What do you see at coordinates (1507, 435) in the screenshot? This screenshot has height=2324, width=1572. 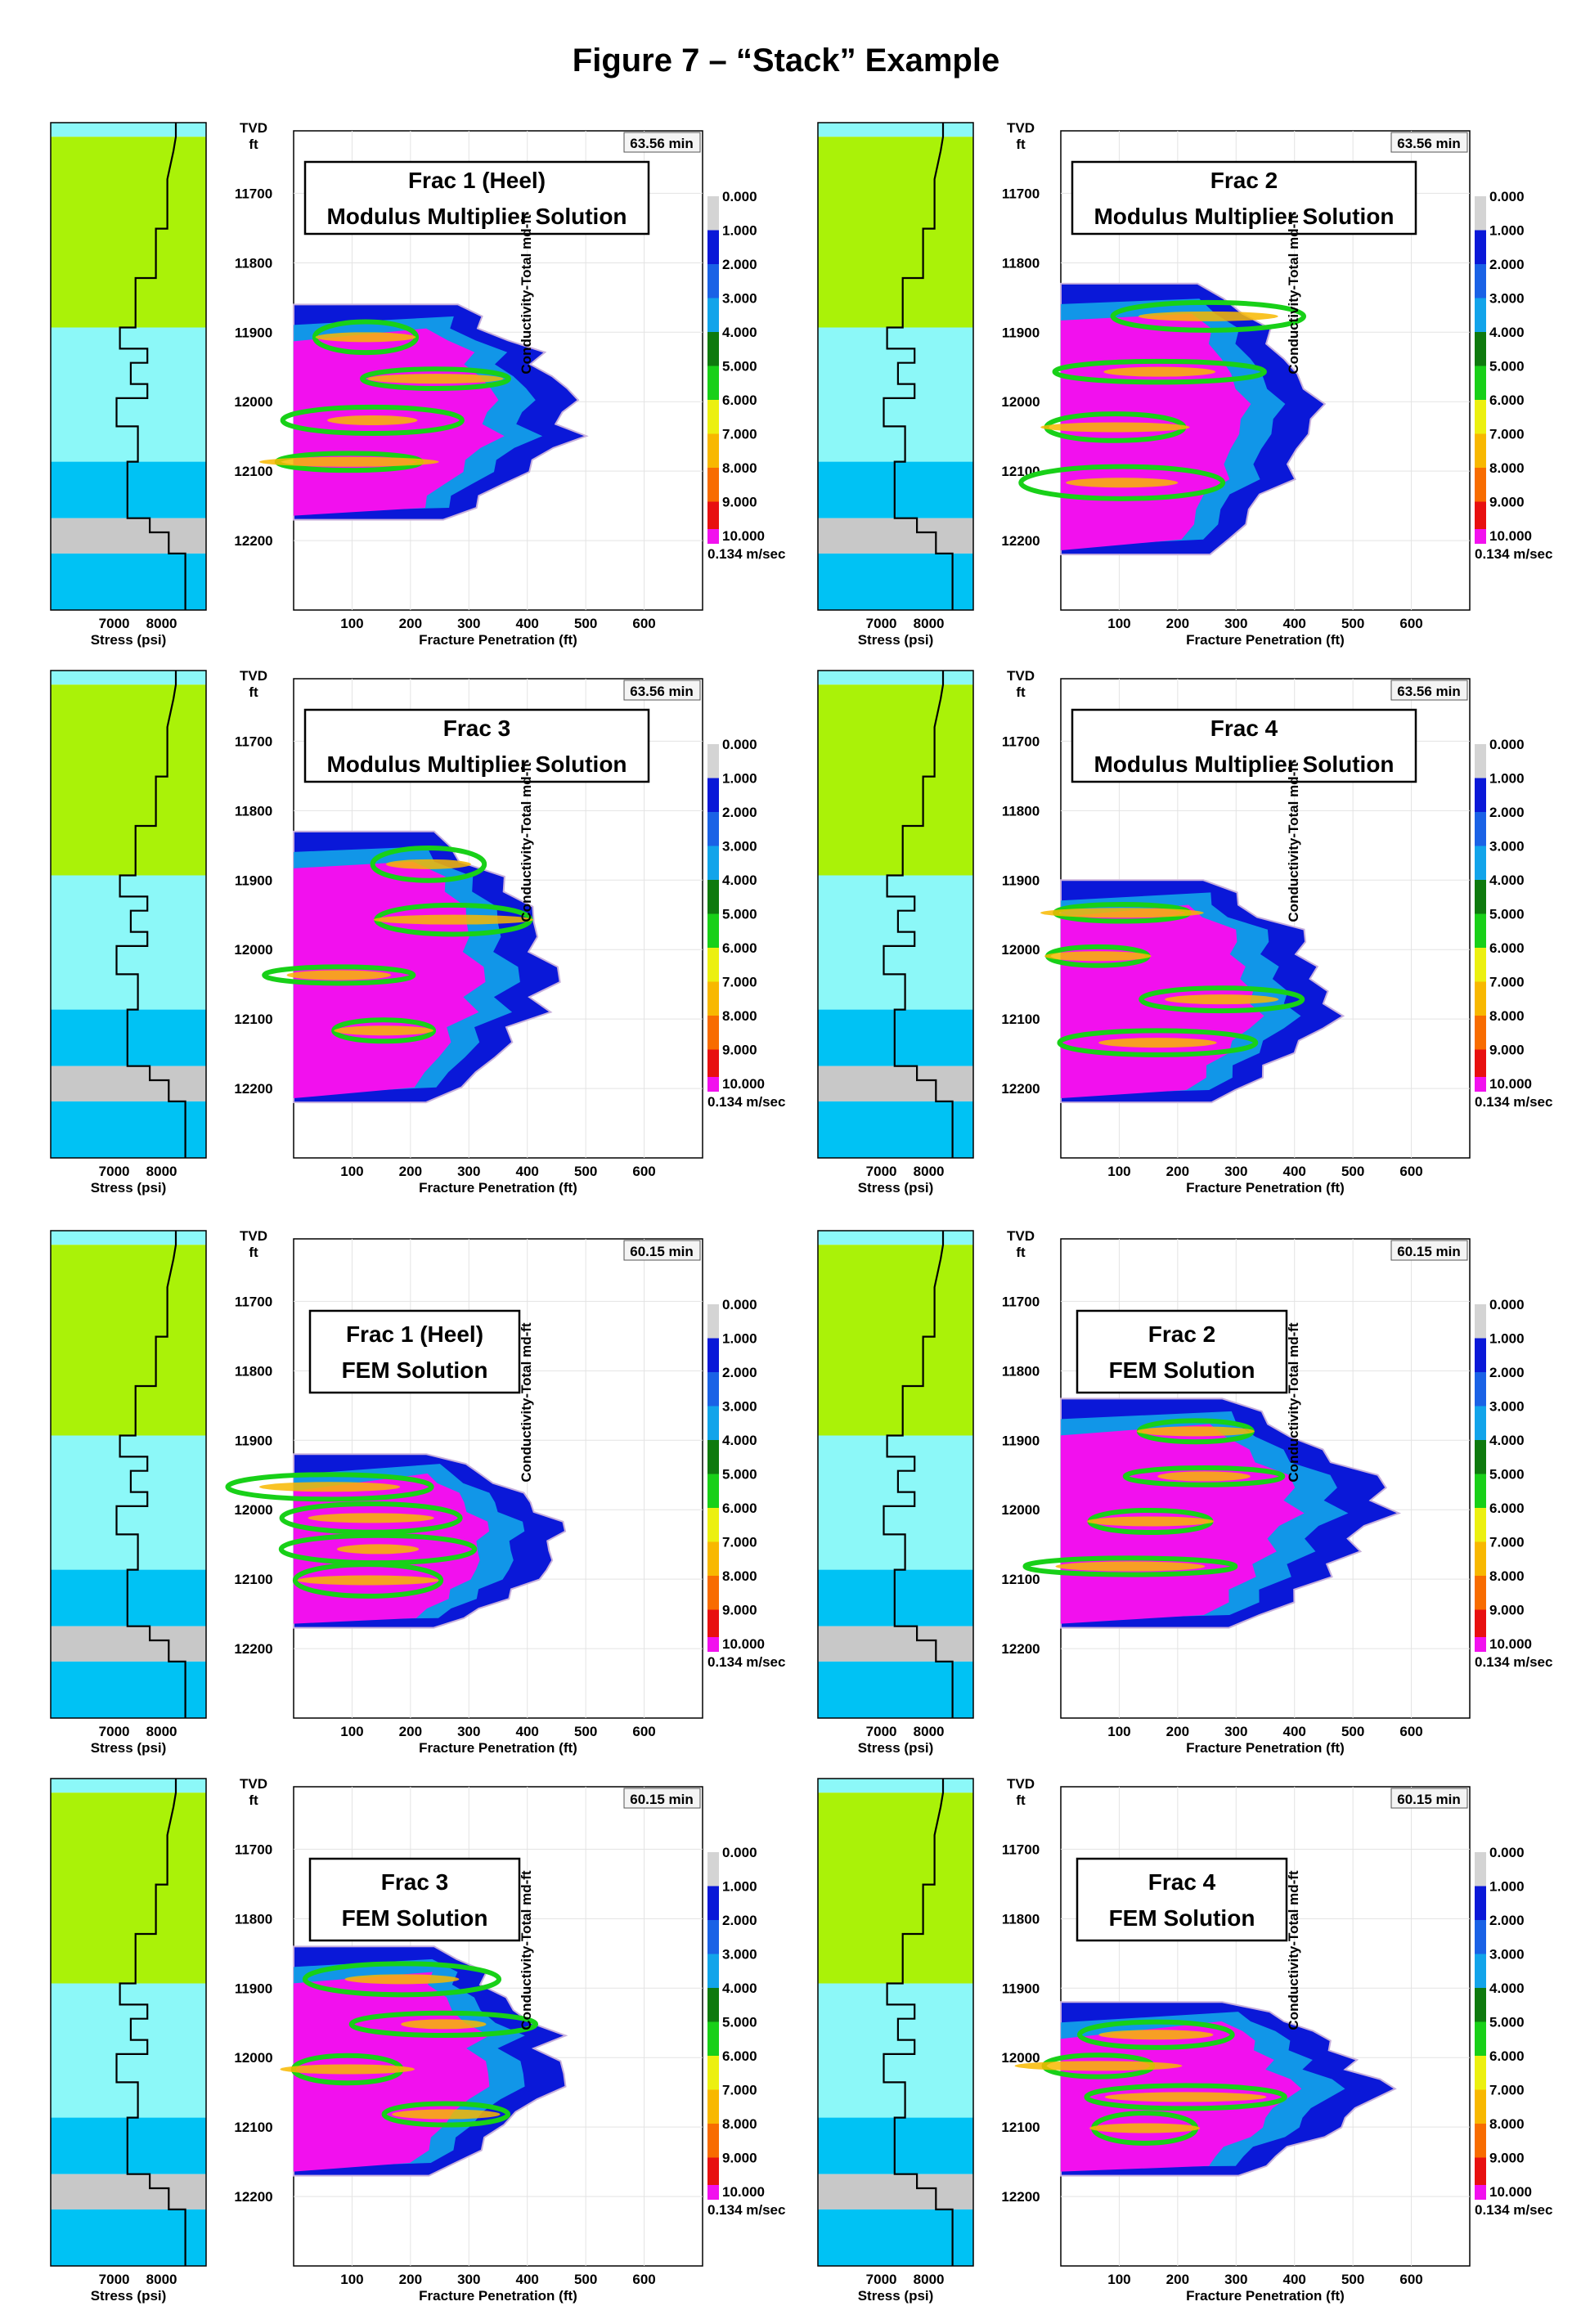 I see `legend-value-label: 7.000` at bounding box center [1507, 435].